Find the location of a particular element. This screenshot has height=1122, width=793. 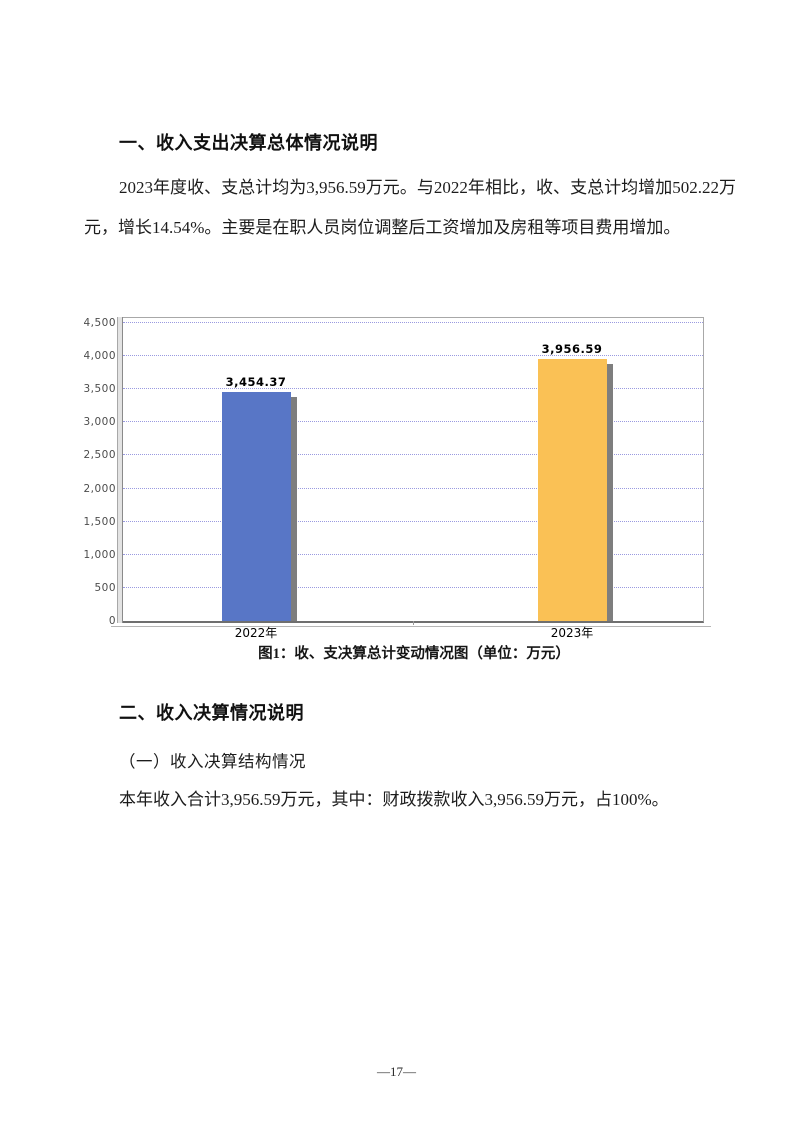

y-tick-label: 0 is located at coordinates (112, 621).